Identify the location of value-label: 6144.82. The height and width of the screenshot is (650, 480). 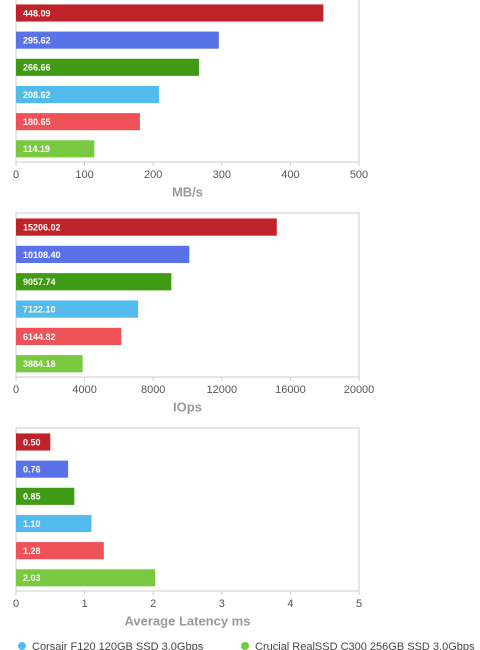
(39, 337).